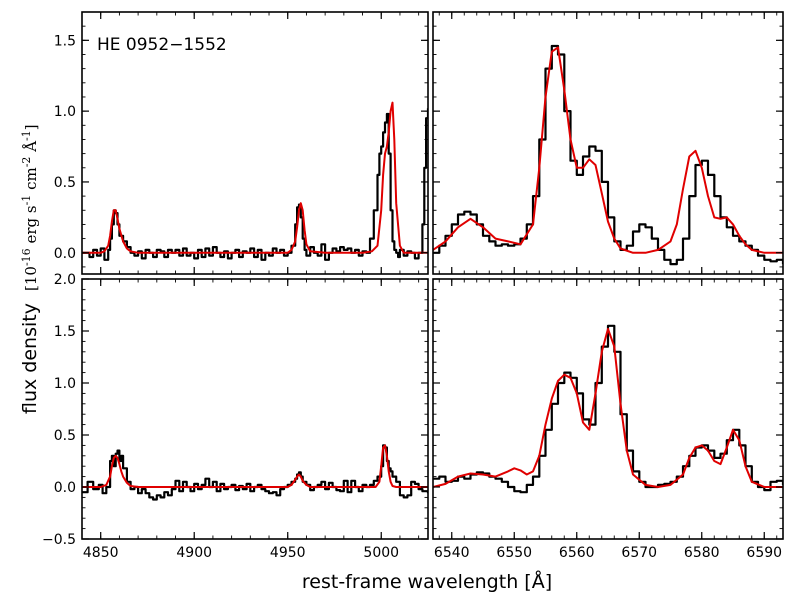 This screenshot has width=800, height=600. What do you see at coordinates (639, 553) in the screenshot?
I see `x-tick-label: 6570` at bounding box center [639, 553].